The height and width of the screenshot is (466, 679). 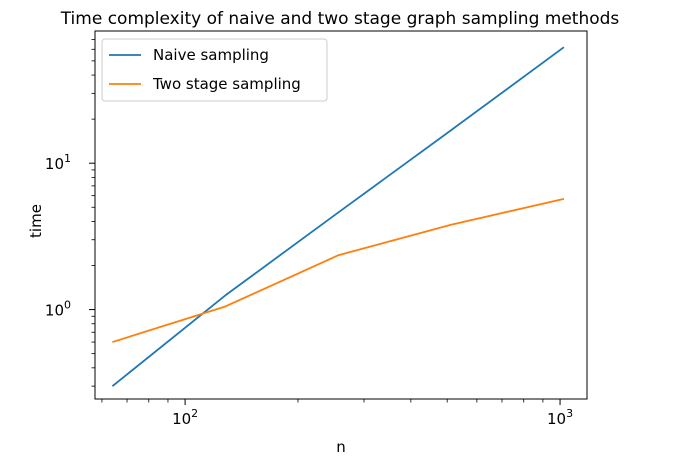 I want to click on y-tick-exponent: 1, so click(x=67, y=158).